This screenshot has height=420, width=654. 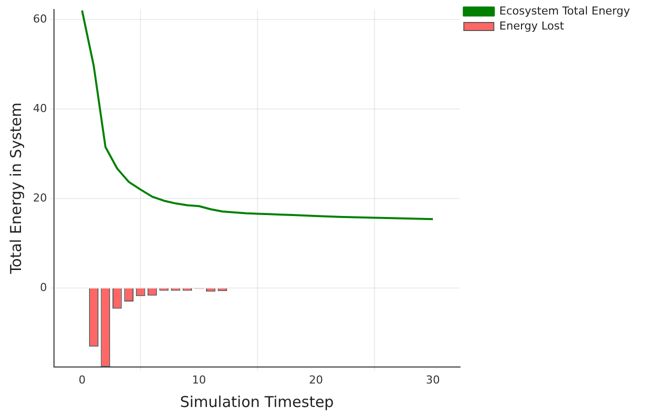 What do you see at coordinates (82, 379) in the screenshot?
I see `x-tick-label: 0` at bounding box center [82, 379].